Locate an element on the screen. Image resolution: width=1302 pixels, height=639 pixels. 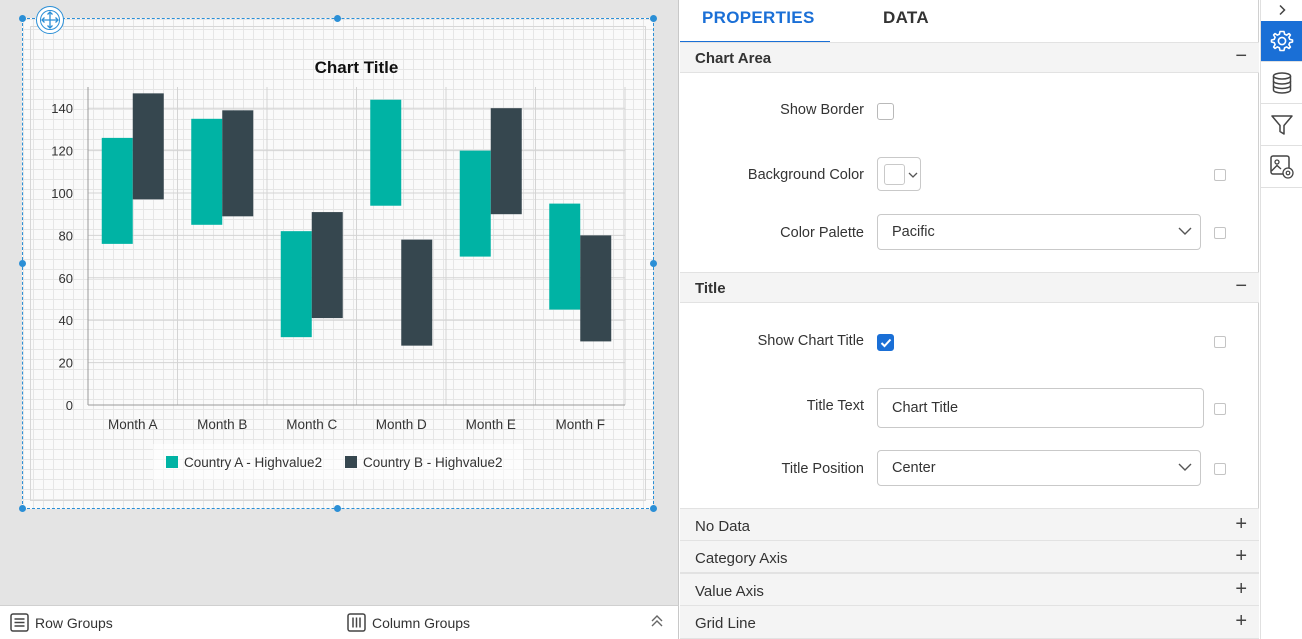
section-title: Title − is located at coordinates (969, 287).